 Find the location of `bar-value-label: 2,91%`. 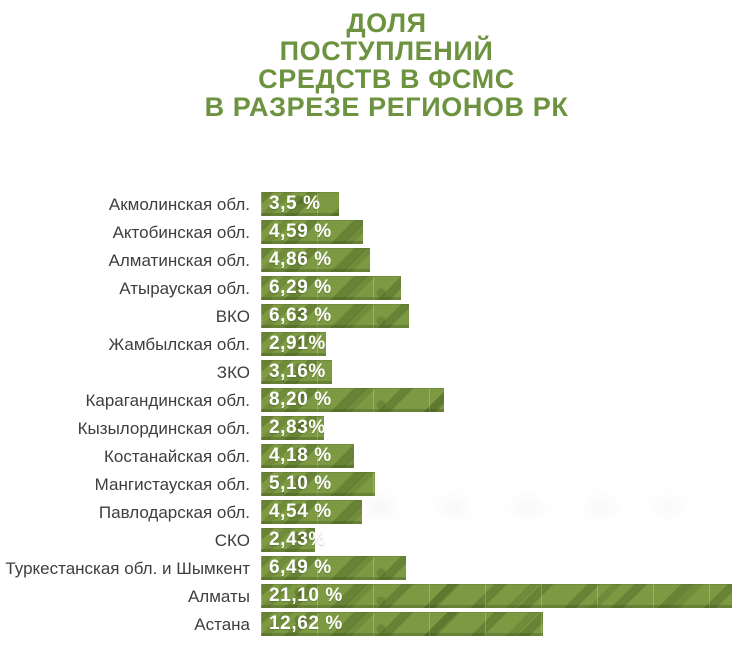

bar-value-label: 2,91% is located at coordinates (297, 343).